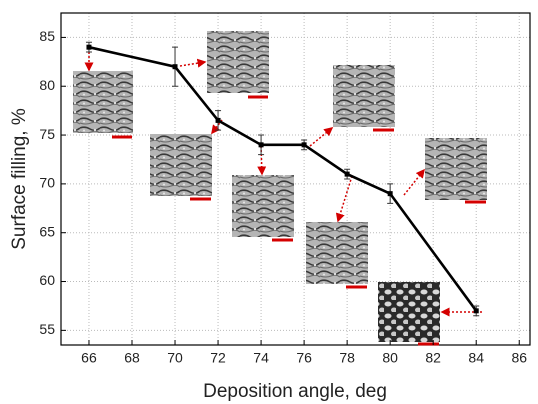 Image resolution: width=538 pixels, height=404 pixels. I want to click on x-tick-label: 76, so click(304, 358).